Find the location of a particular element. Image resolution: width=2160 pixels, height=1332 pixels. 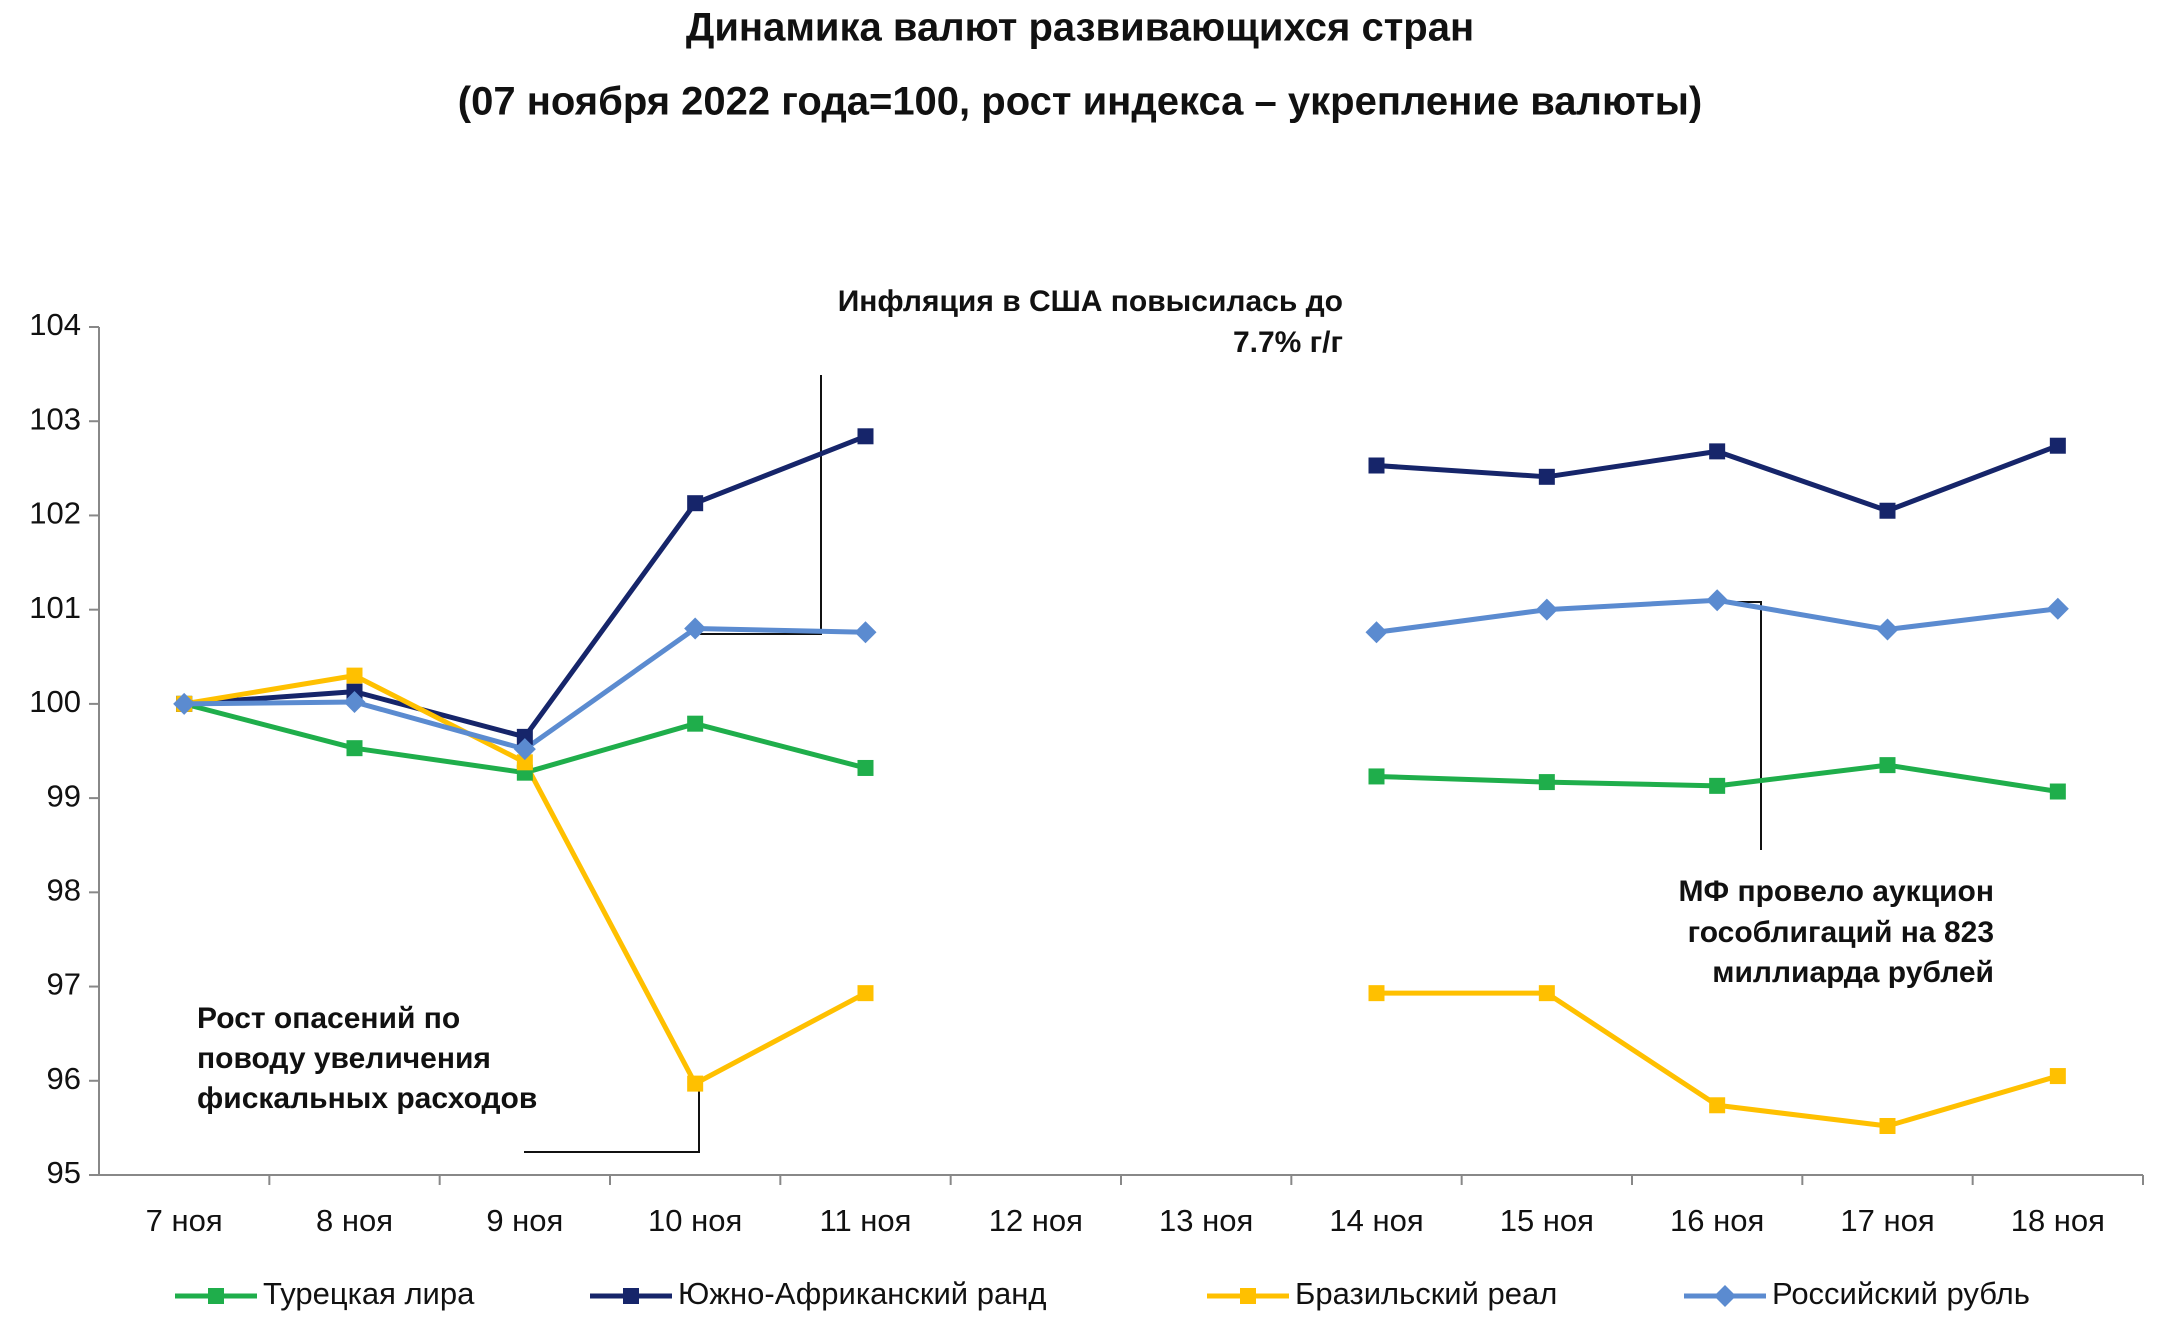

annotation: Рост опасений по is located at coordinates (328, 1018).